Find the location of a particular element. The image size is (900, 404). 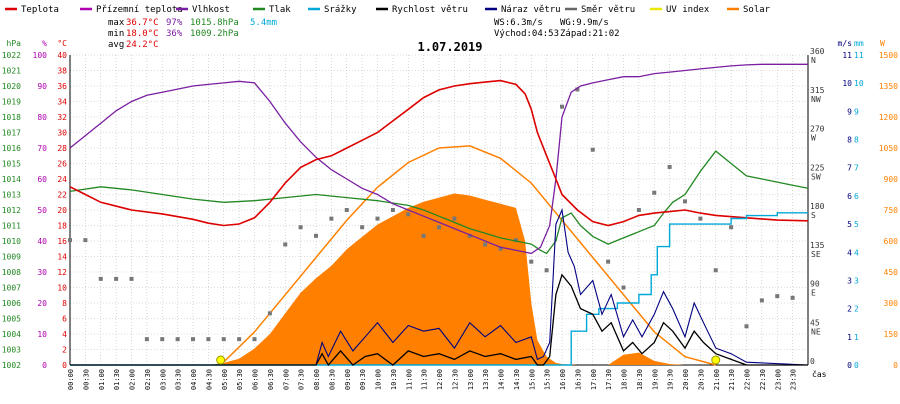

legend-label: Směr větru is located at coordinates (608, 10).